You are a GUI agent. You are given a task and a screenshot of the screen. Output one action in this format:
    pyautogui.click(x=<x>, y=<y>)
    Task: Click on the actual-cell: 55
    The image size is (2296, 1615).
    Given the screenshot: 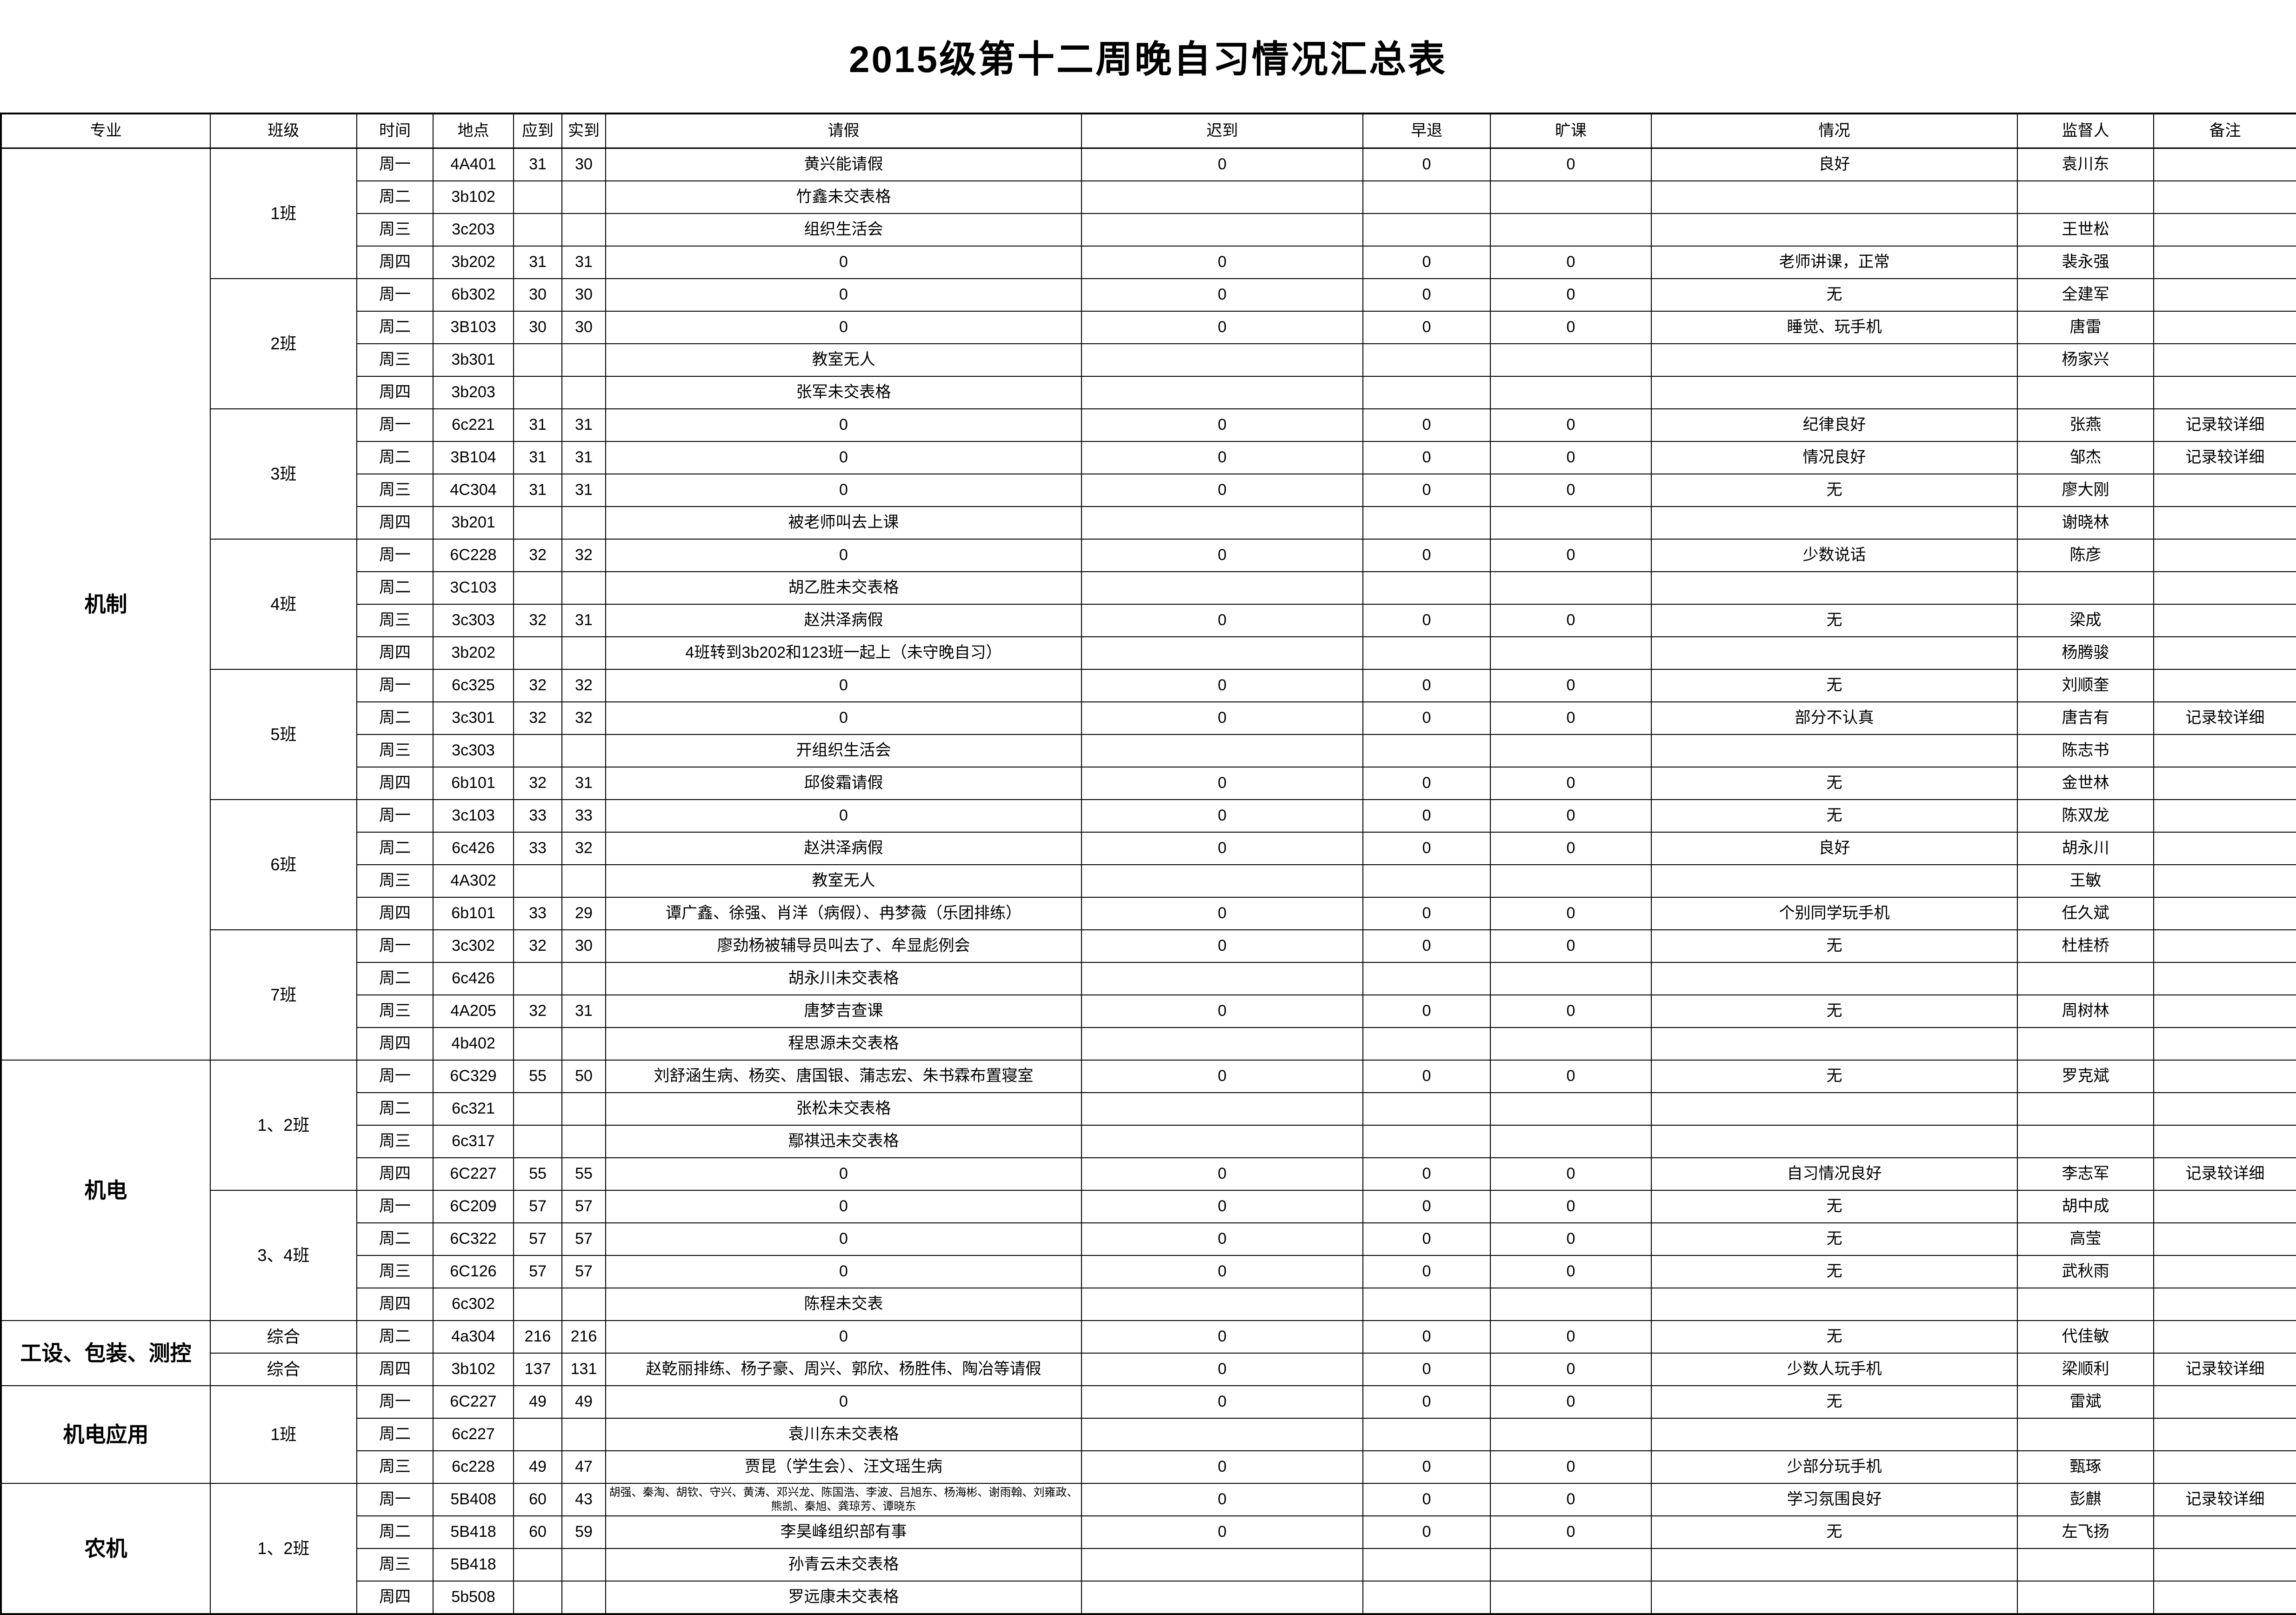 What is the action you would take?
    pyautogui.click(x=583, y=1174)
    